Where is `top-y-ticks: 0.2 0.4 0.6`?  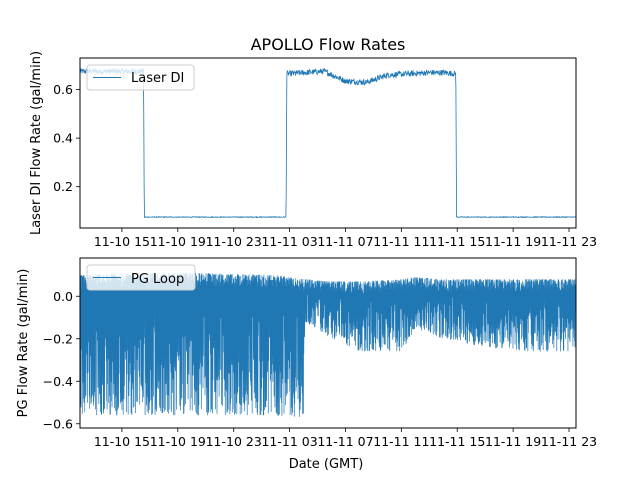
top-y-ticks: 0.2 0.4 0.6 is located at coordinates (66, 138).